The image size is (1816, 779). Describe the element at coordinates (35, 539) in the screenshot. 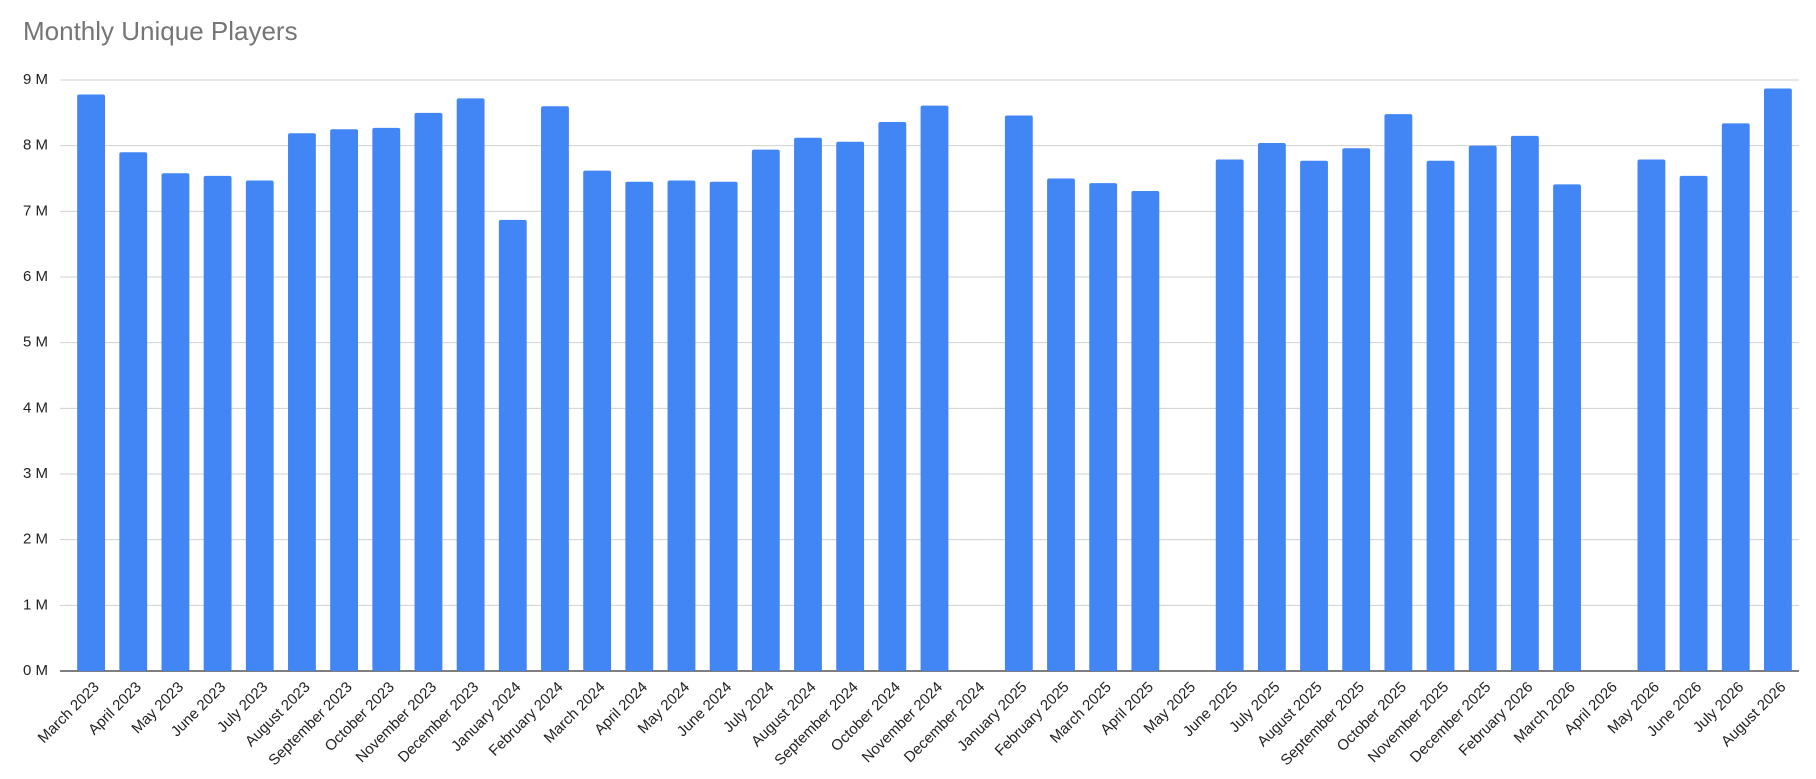

I see `y-tick-label: 2 M` at that location.